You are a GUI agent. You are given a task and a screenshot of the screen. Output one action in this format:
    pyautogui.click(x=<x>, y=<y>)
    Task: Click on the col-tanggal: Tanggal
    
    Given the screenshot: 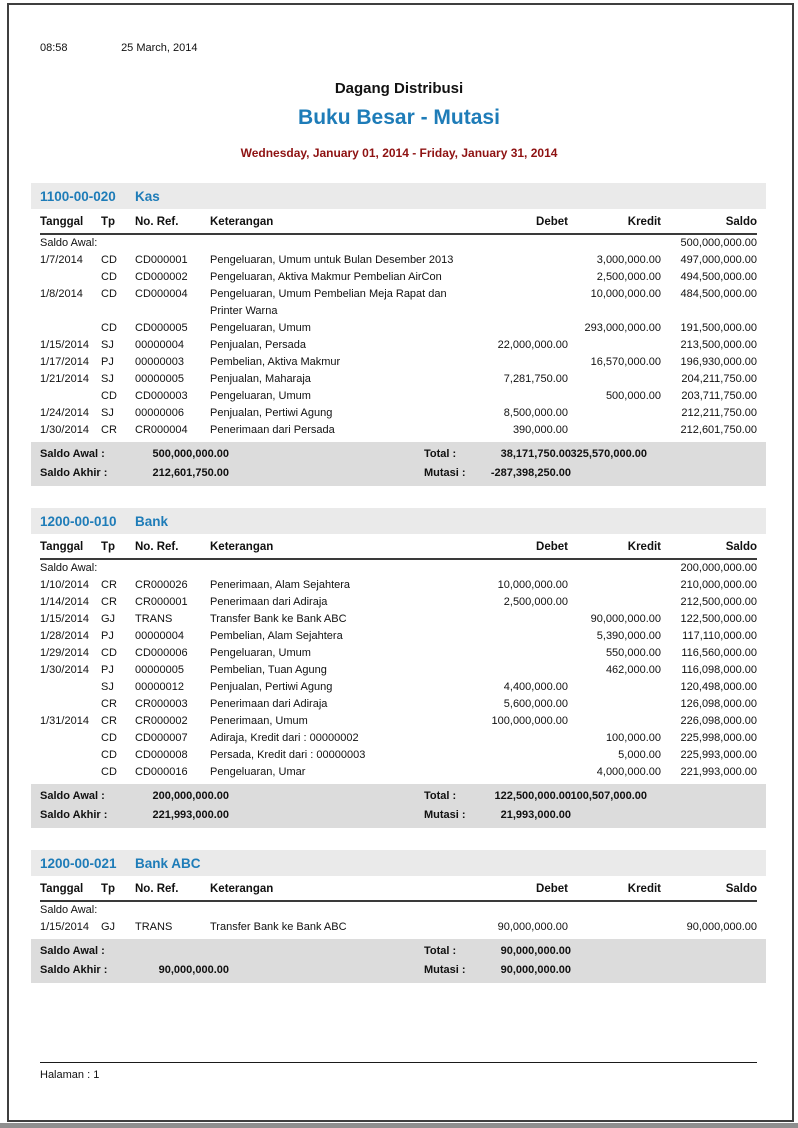 What is the action you would take?
    pyautogui.click(x=62, y=889)
    